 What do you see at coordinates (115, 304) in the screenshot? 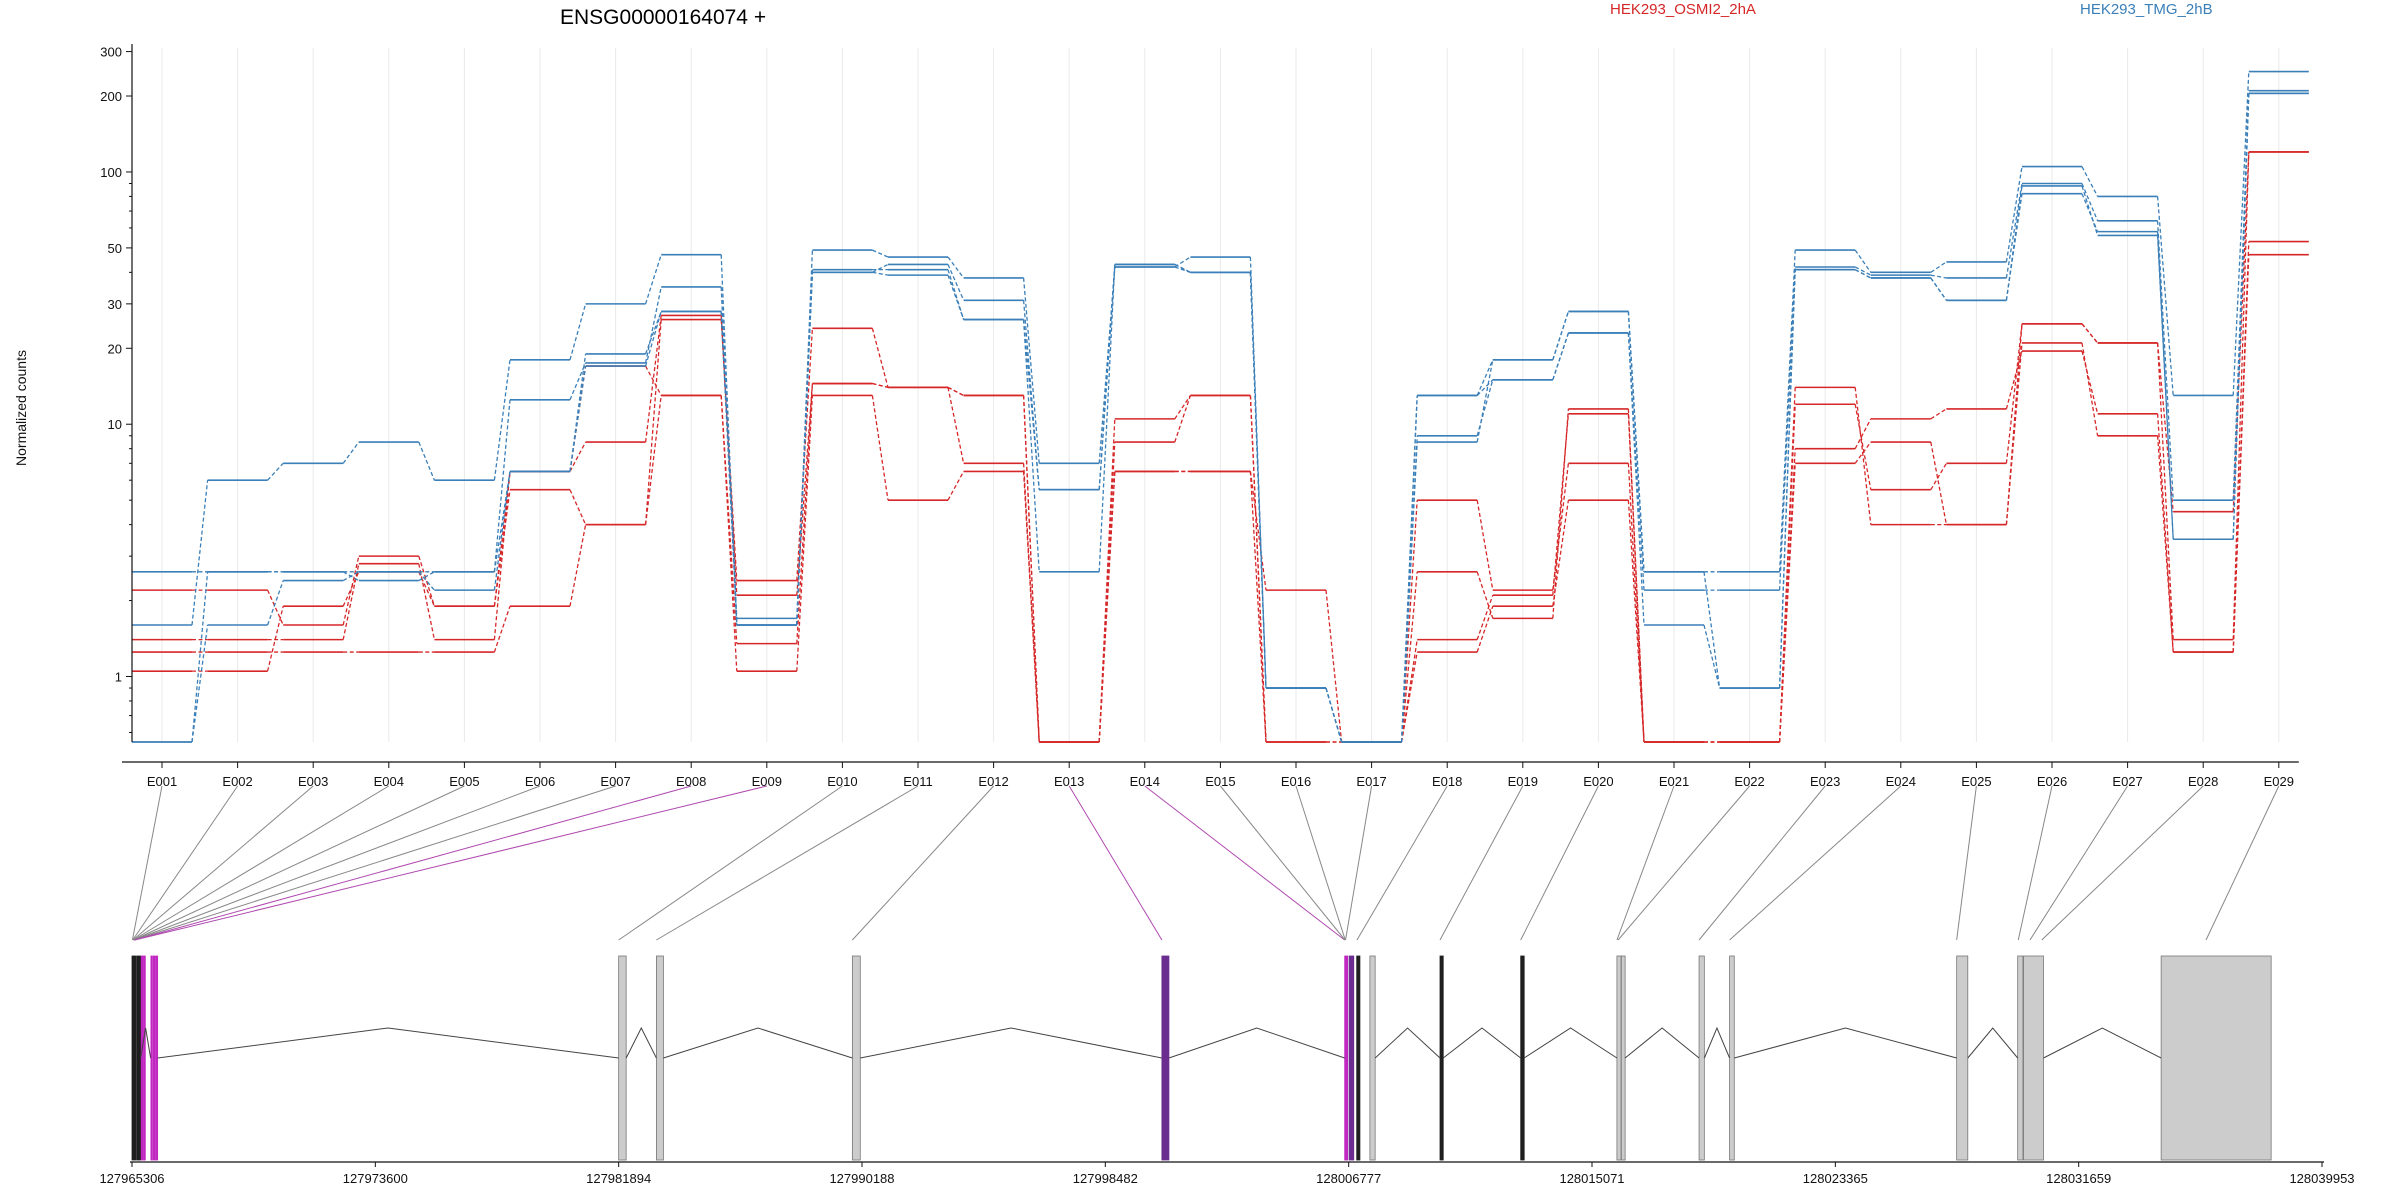
I see `y-tick-label: 30` at bounding box center [115, 304].